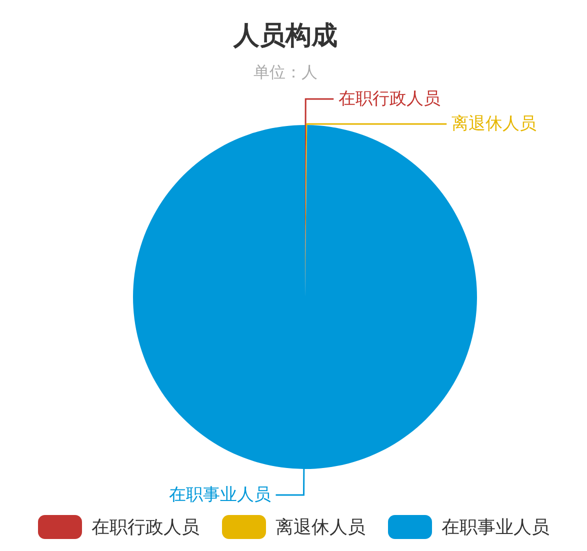 This screenshot has height=551, width=587. I want to click on legend-label: 离退休人员, so click(321, 527).